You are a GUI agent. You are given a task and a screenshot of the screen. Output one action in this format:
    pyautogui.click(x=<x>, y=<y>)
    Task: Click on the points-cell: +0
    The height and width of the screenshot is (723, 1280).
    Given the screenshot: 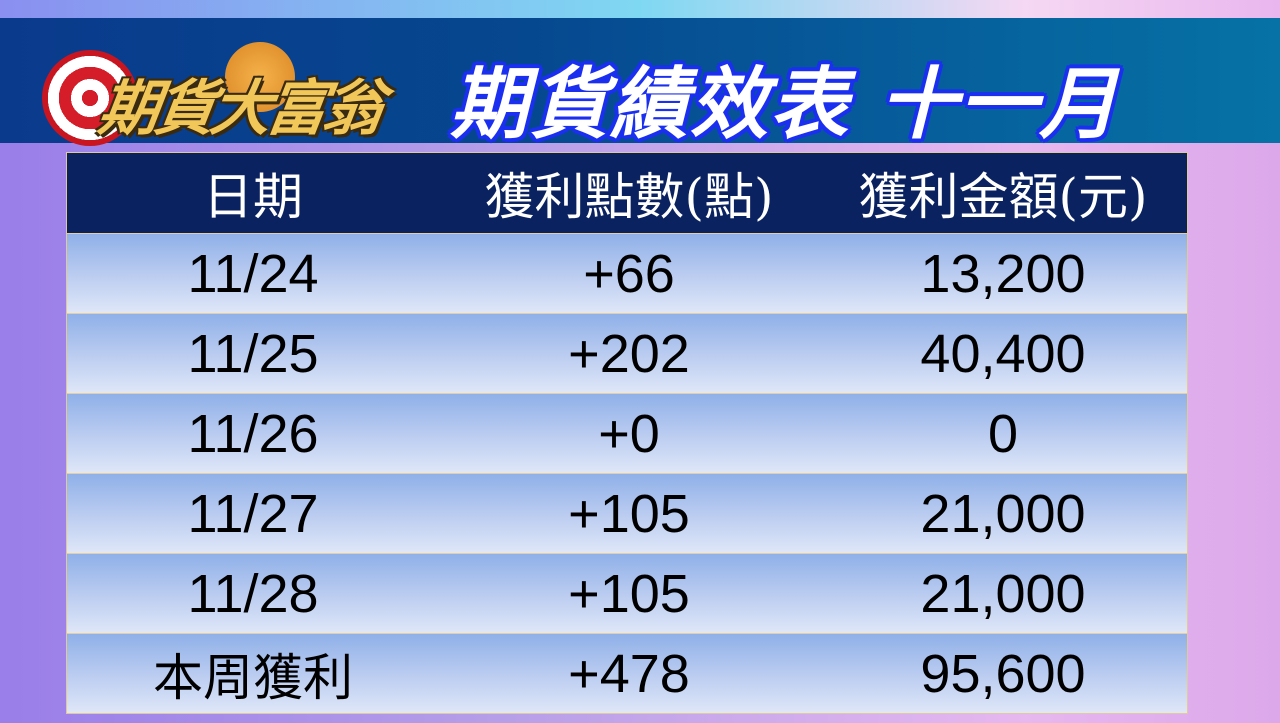 What is the action you would take?
    pyautogui.click(x=629, y=433)
    